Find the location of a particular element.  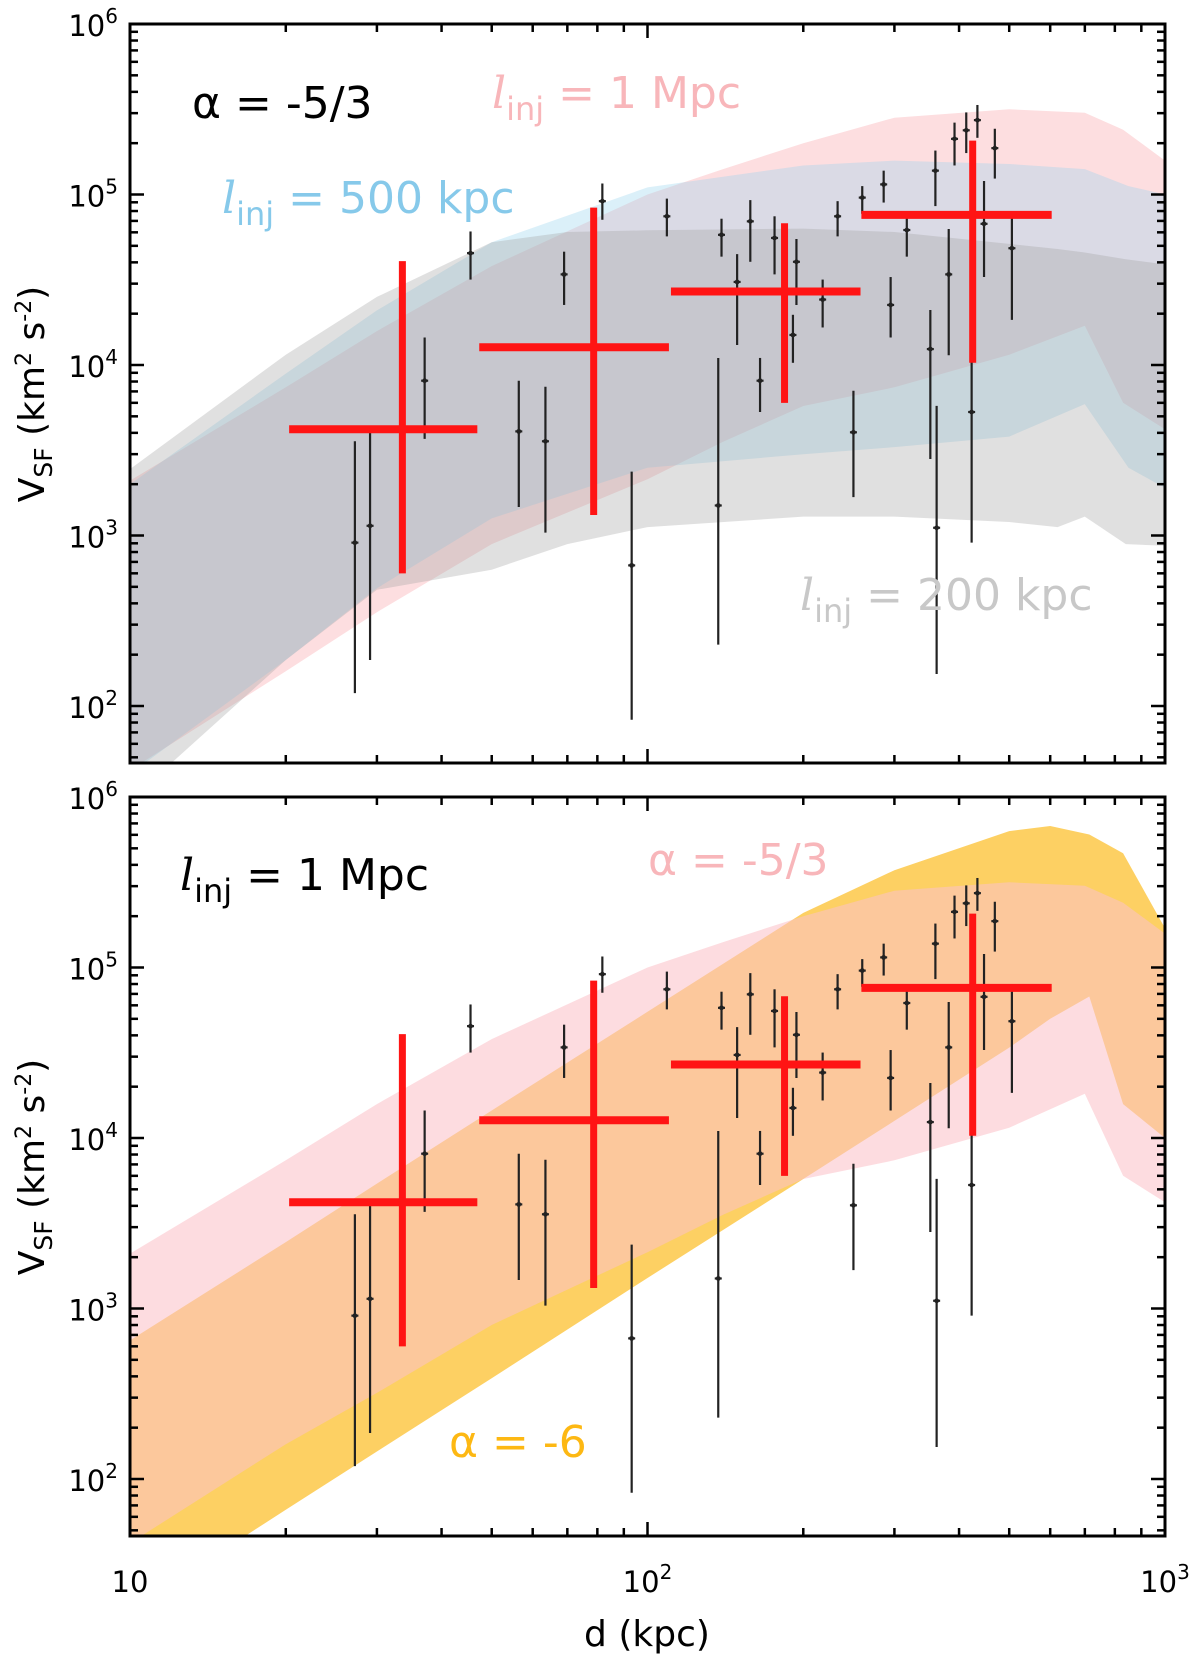

x-tick-label: 10³ is located at coordinates (1165, 1579).